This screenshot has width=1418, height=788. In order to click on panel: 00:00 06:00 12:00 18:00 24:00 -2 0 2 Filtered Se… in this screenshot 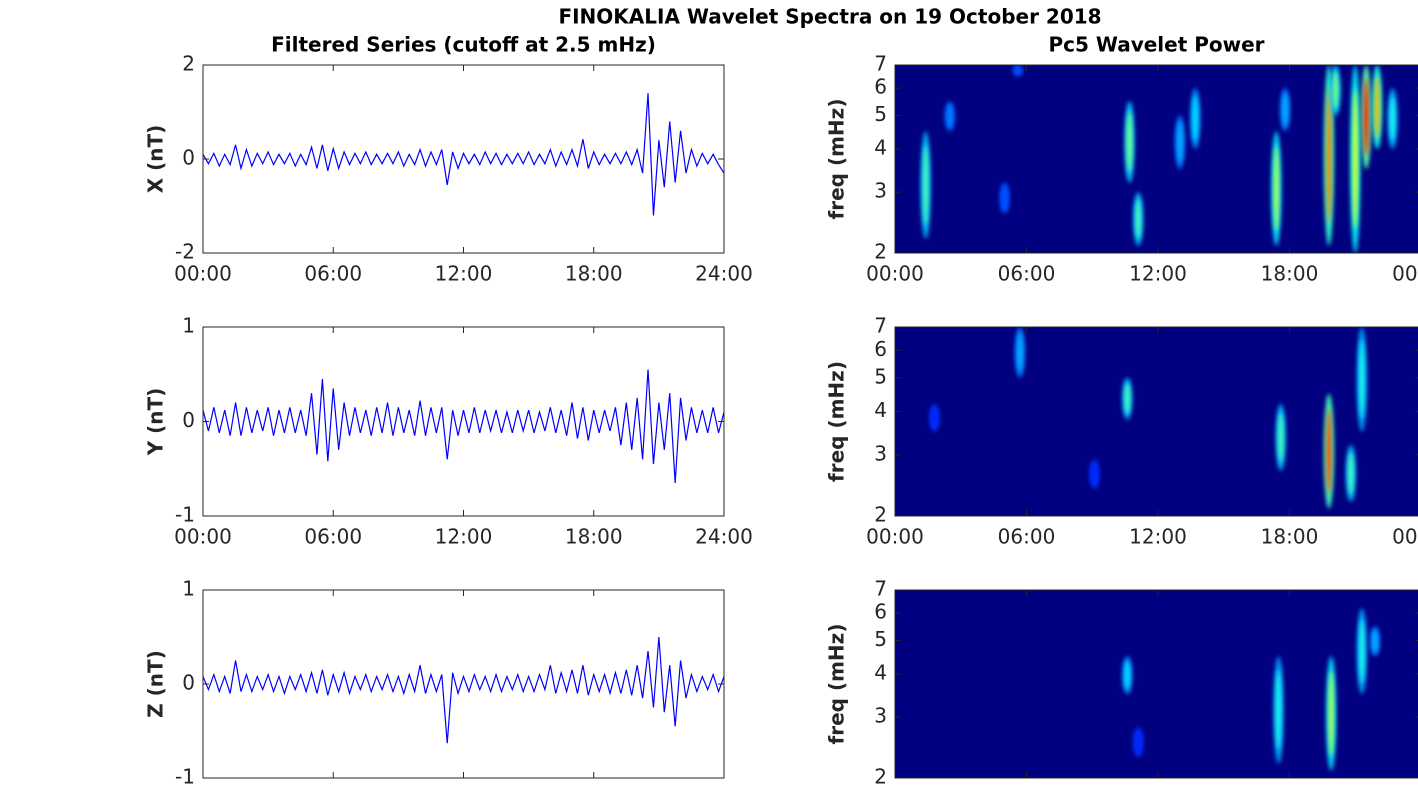, I will do `click(448, 159)`.